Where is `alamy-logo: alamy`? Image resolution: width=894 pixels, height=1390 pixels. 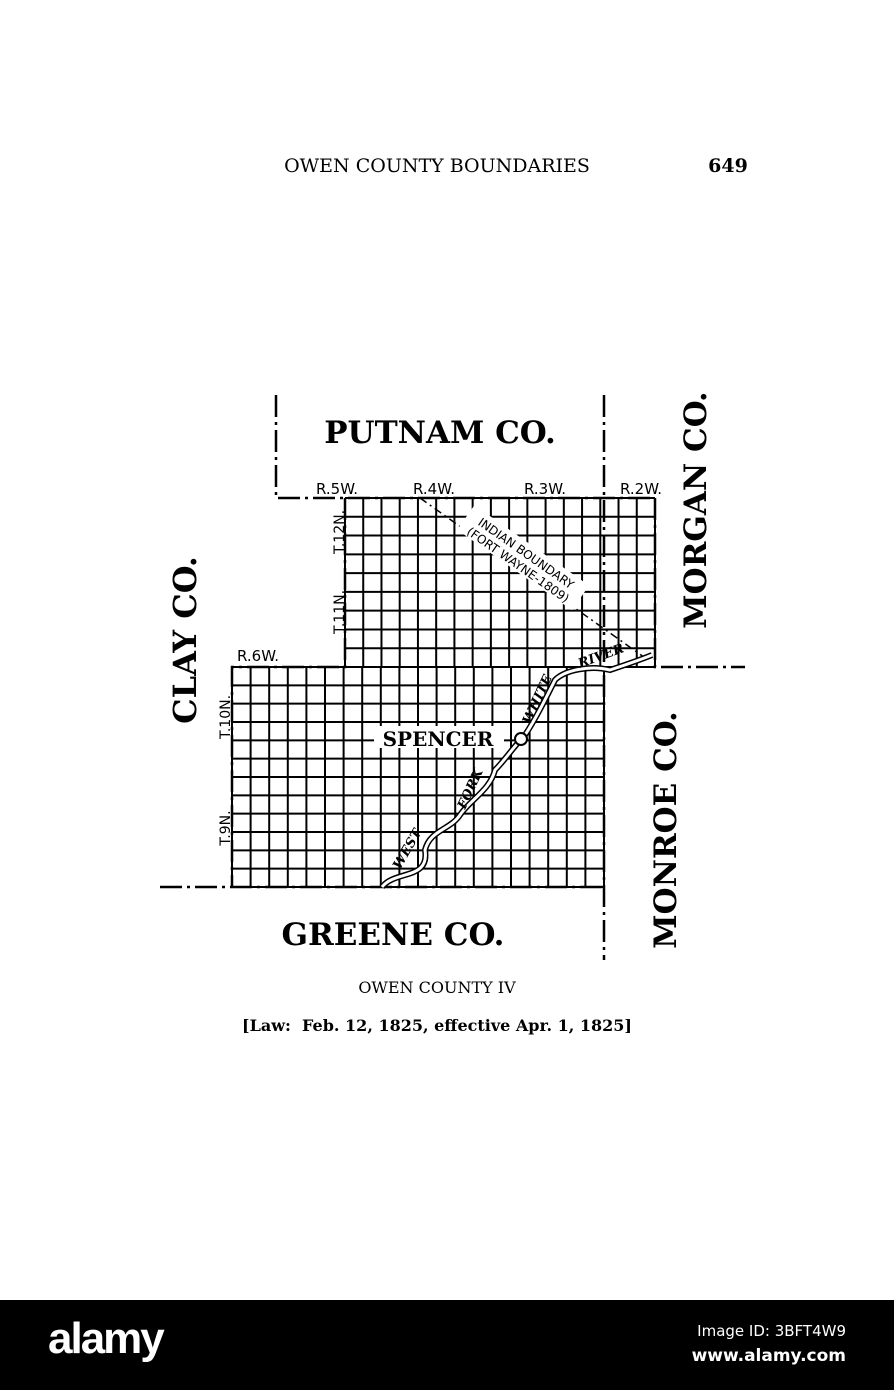 alamy-logo: alamy is located at coordinates (106, 1338).